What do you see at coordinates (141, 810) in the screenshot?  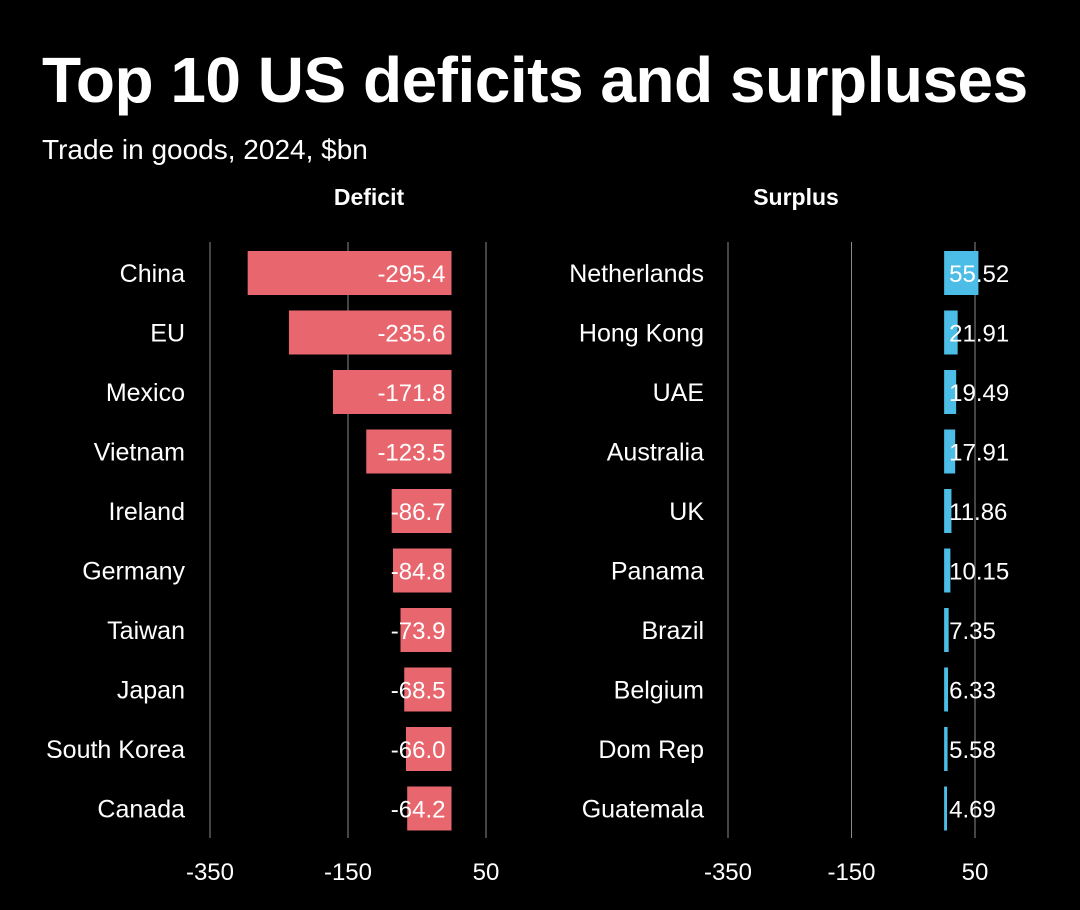 I see `deficit-category-label: Canada` at bounding box center [141, 810].